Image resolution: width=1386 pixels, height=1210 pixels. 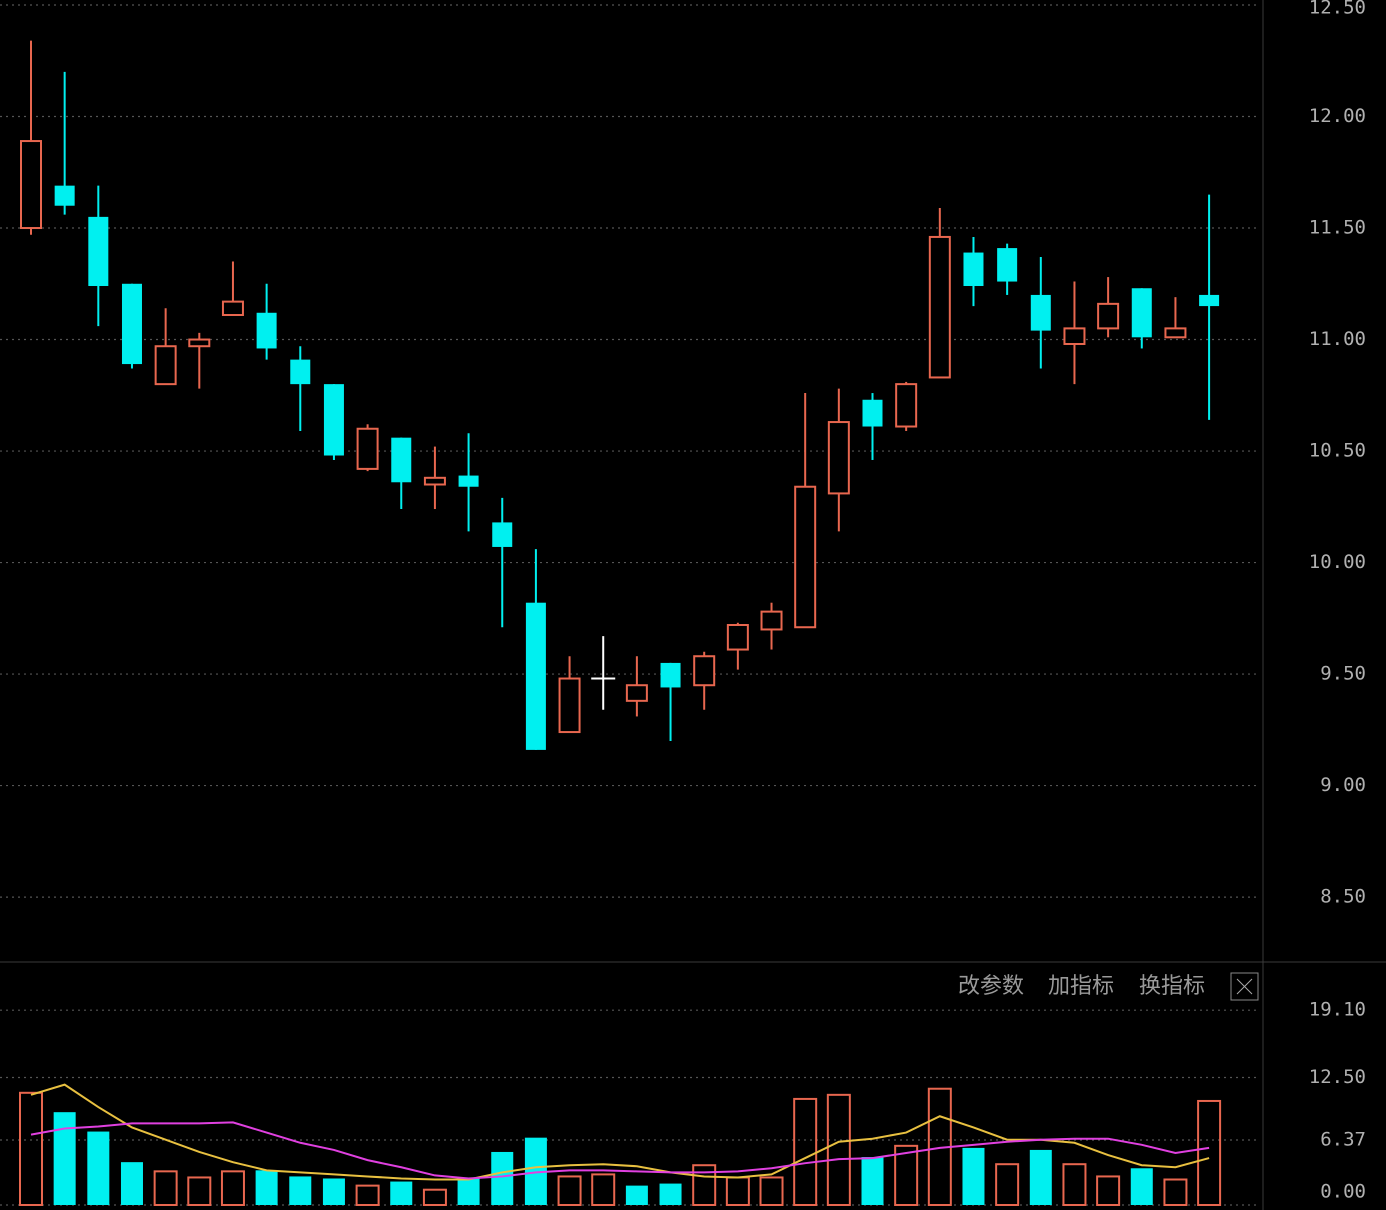 I want to click on y-tick-label: 10.50, so click(x=1337, y=451).